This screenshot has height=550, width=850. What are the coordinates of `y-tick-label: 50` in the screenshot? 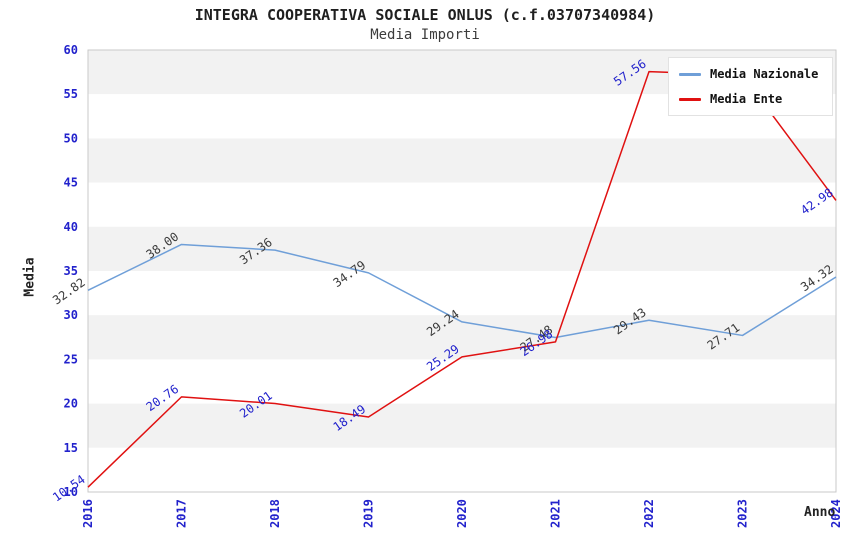 It's located at (71, 138).